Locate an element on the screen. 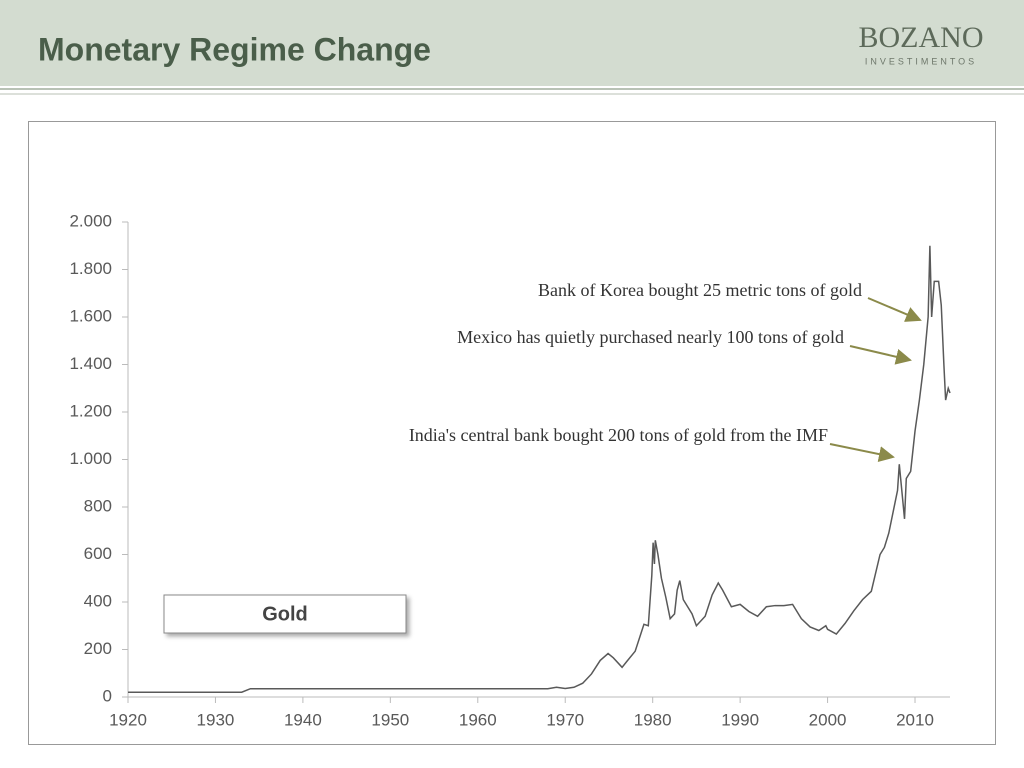 This screenshot has height=768, width=1024. x-tick-label: 2010 is located at coordinates (915, 719).